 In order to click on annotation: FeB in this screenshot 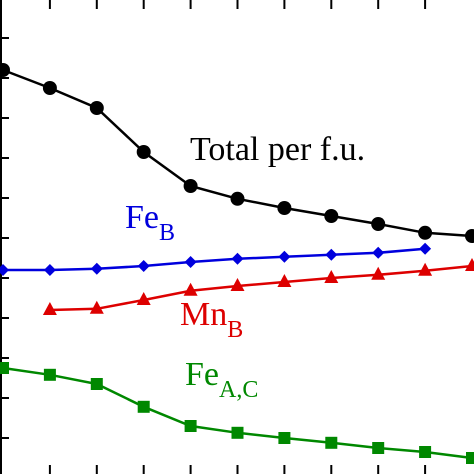, I will do `click(150, 222)`.